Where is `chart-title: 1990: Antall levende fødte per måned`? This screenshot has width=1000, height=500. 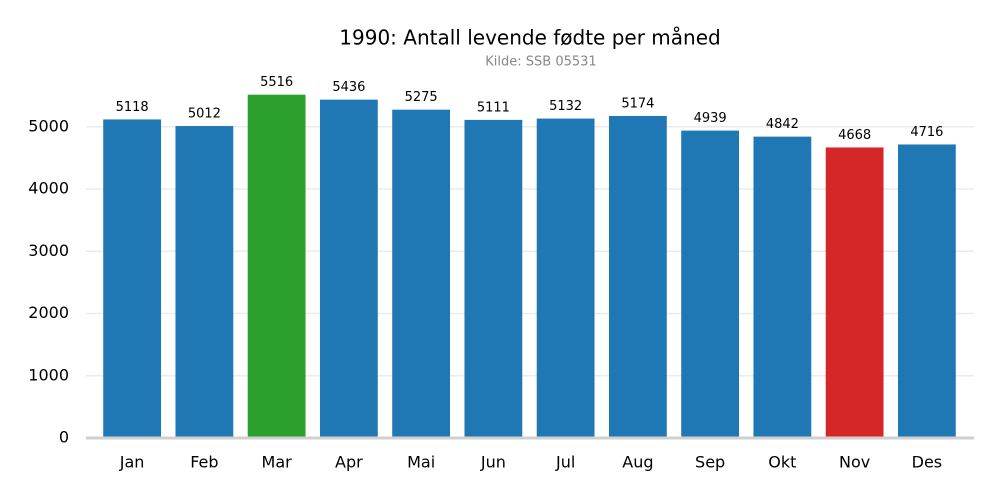 chart-title: 1990: Antall levende fødte per måned is located at coordinates (529, 38).